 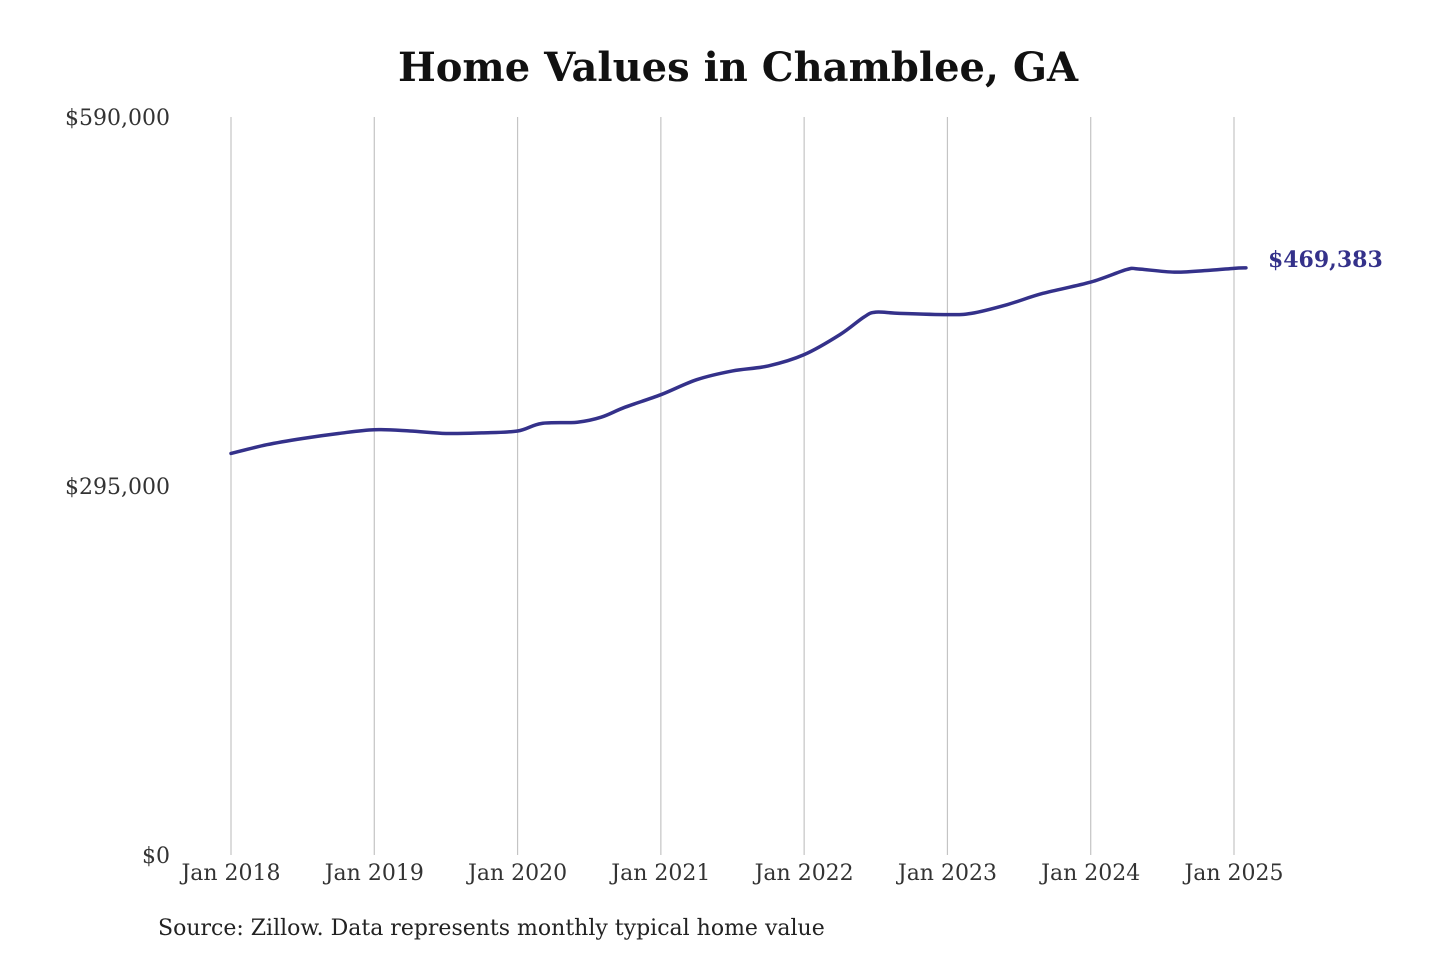 I want to click on series-layer, so click(x=738, y=361).